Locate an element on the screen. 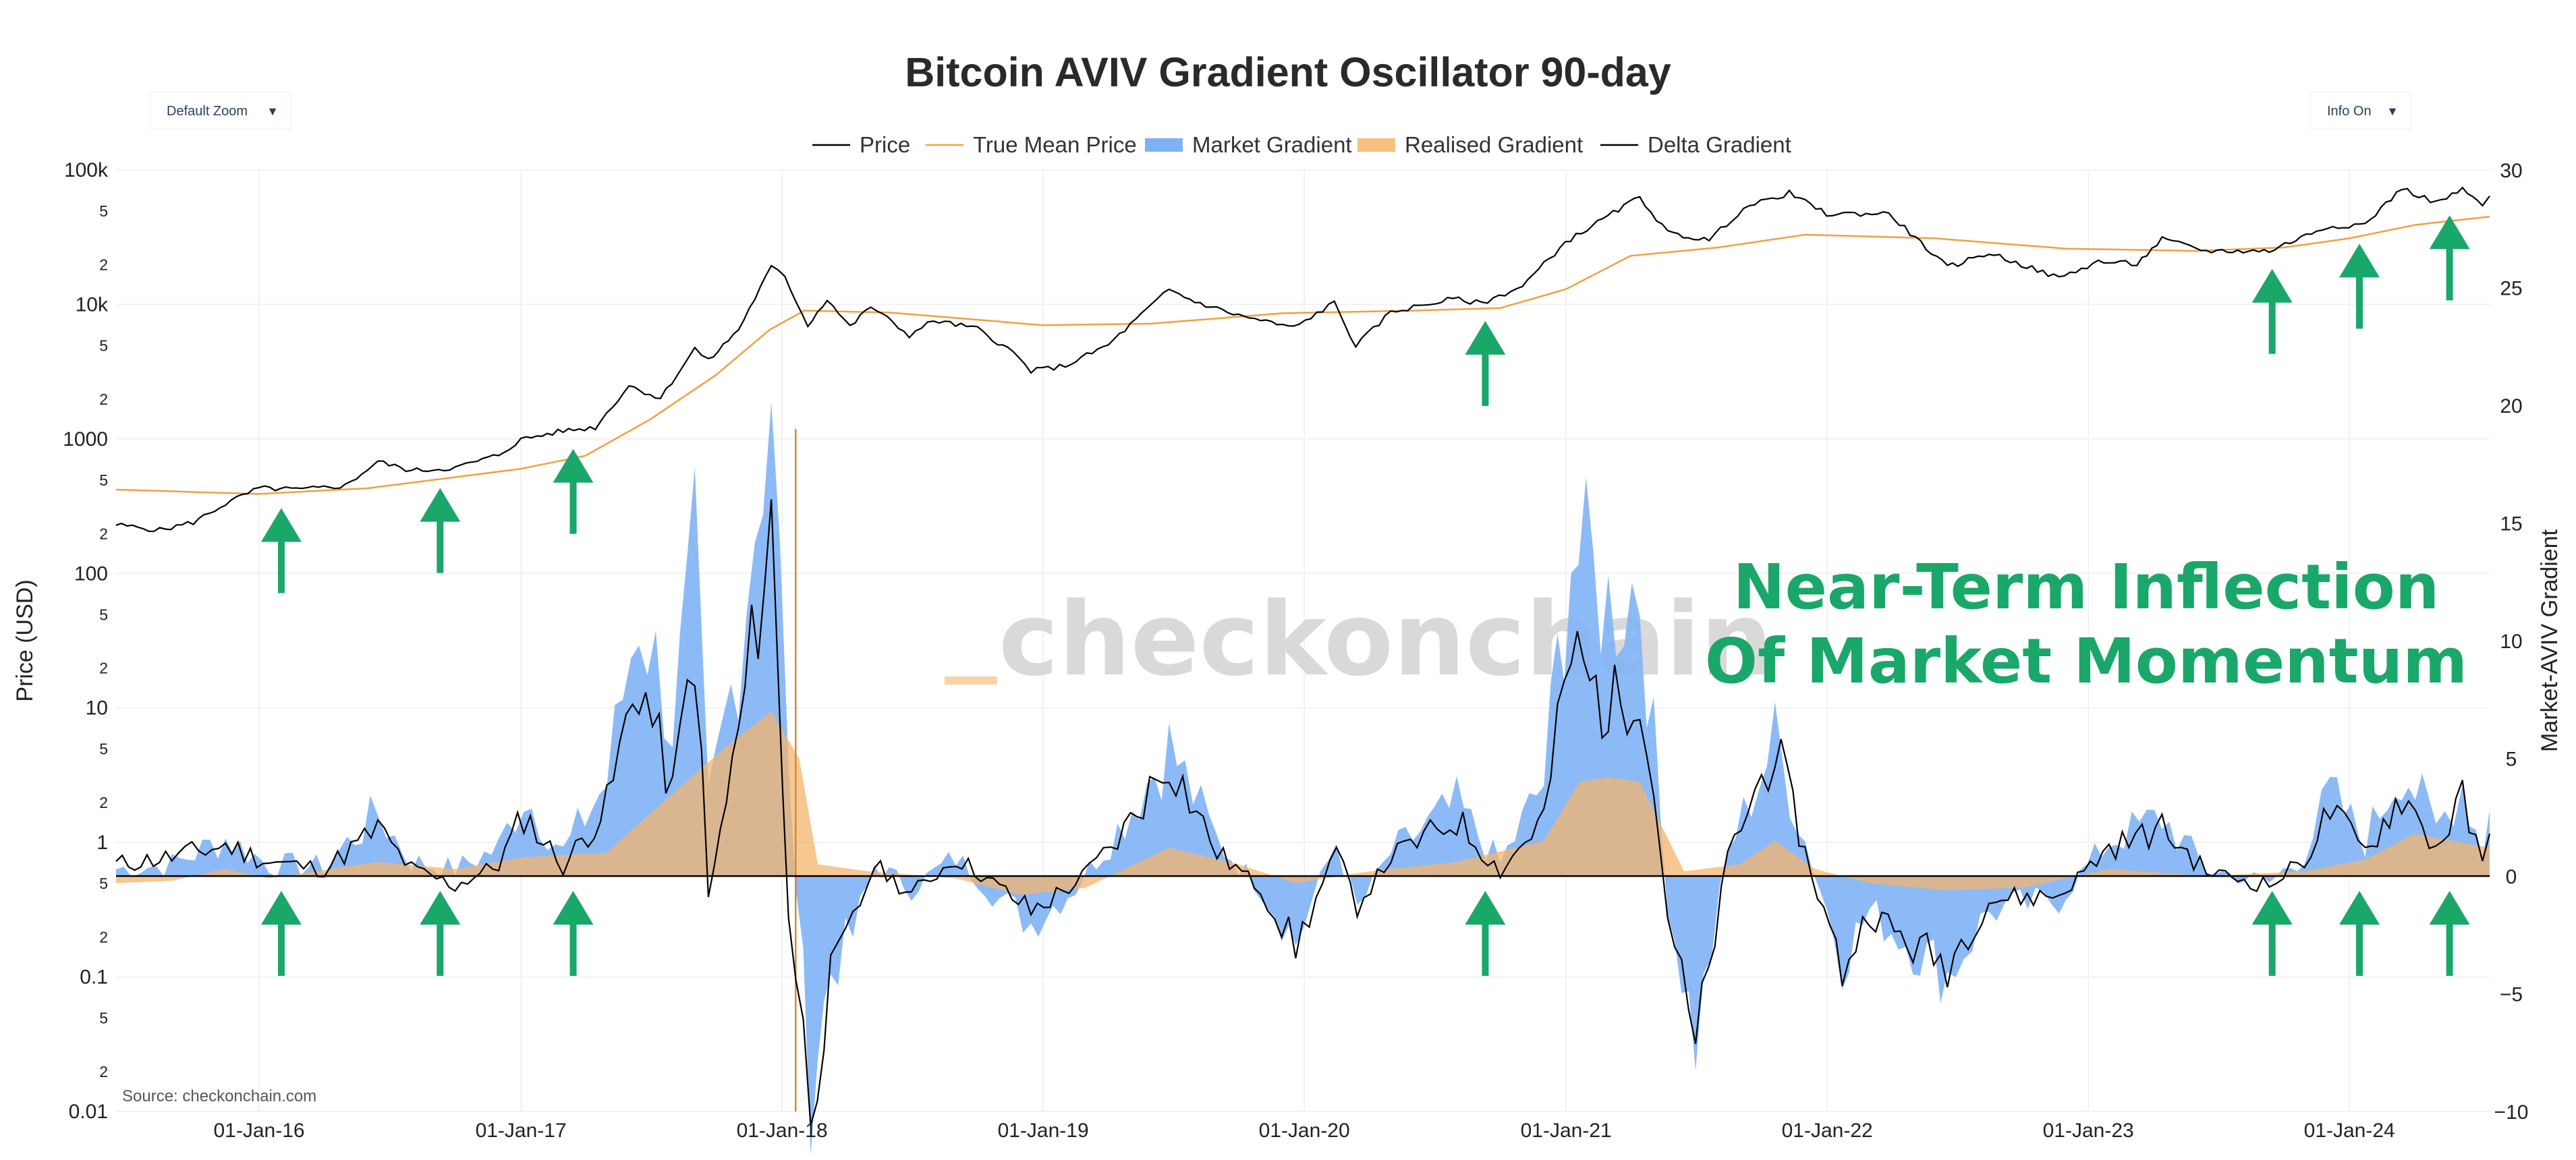  annotation-line-1: Near-Term Inflection is located at coordinates (2086, 587).